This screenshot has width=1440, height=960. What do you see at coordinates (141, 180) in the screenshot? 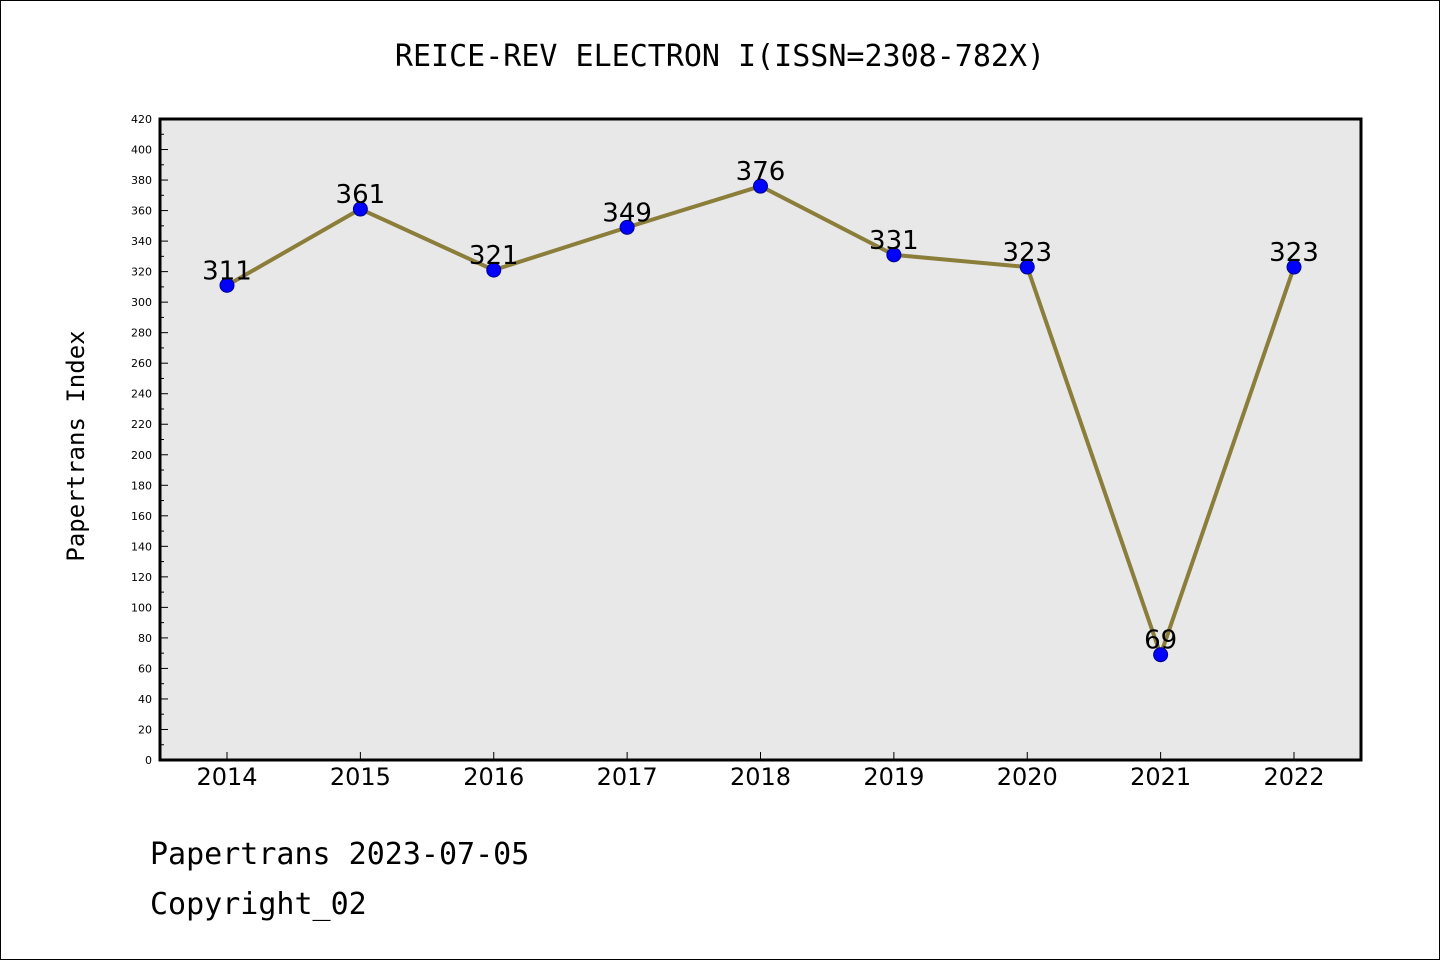
I see `y-tick-label: 380` at bounding box center [141, 180].